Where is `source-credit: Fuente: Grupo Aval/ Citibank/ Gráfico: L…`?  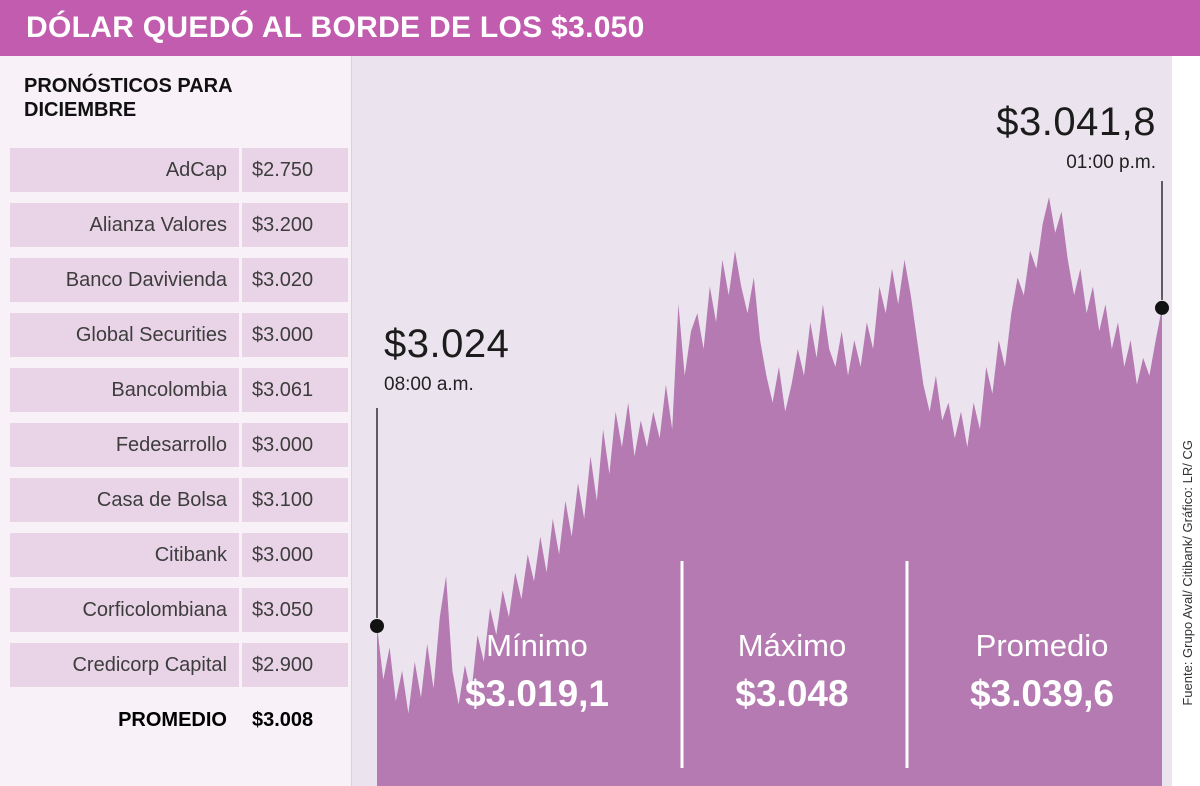
source-credit: Fuente: Grupo Aval/ Citibank/ Gráfico: L… is located at coordinates (1187, 573).